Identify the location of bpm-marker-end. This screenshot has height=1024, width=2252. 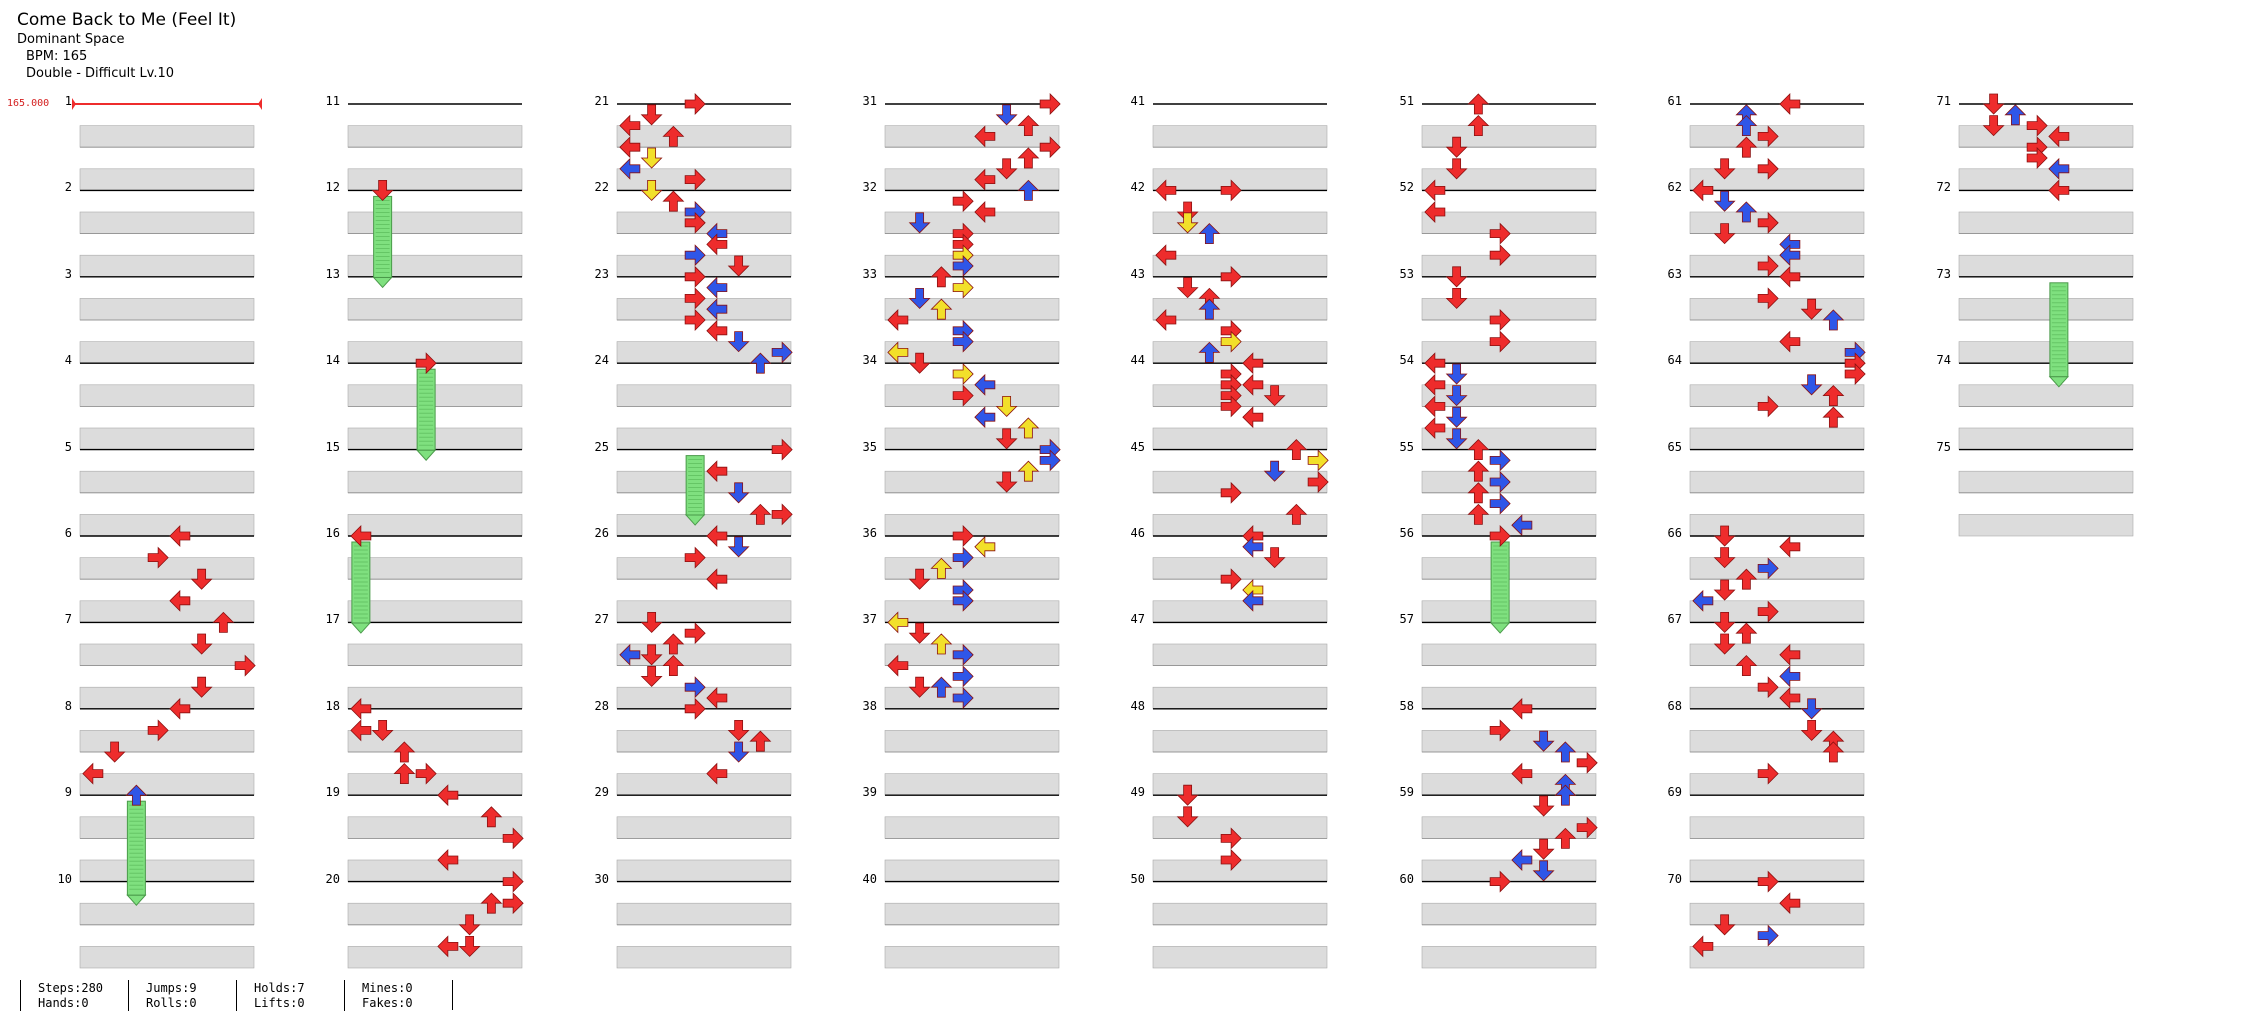
(260, 104).